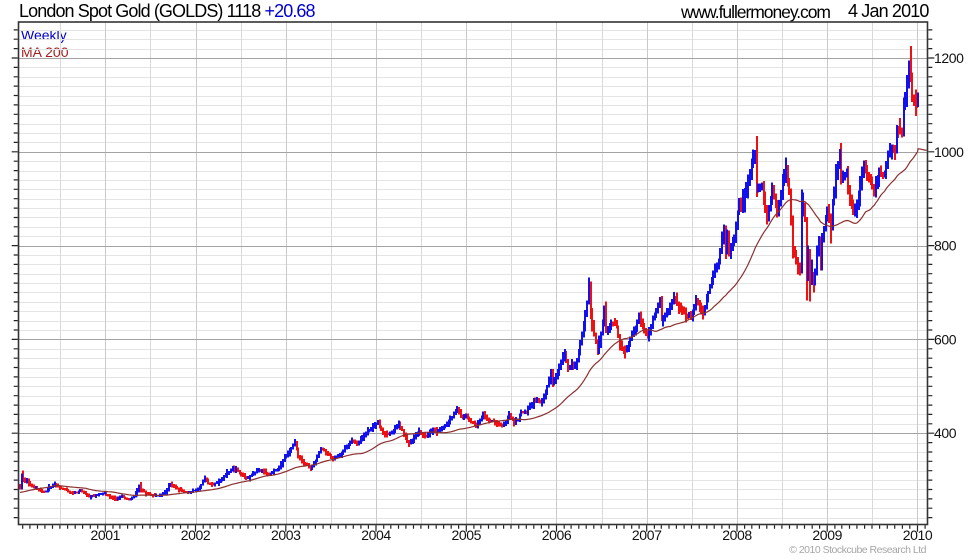 The height and width of the screenshot is (560, 980). Describe the element at coordinates (647, 535) in the screenshot. I see `svg-text: 2007` at that location.